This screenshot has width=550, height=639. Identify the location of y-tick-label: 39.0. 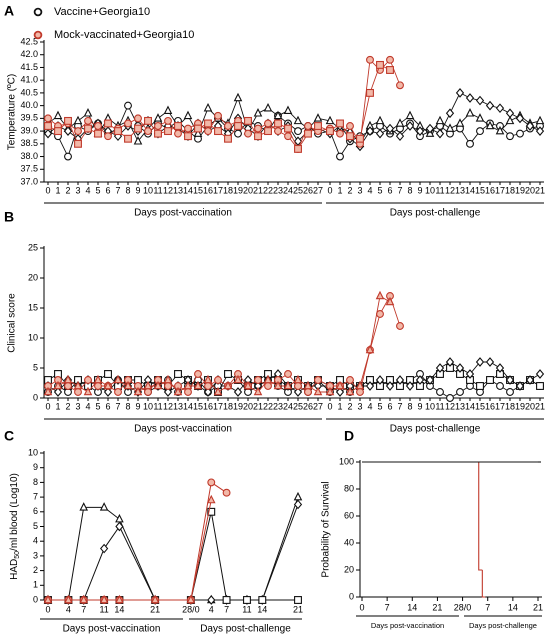
(29, 130).